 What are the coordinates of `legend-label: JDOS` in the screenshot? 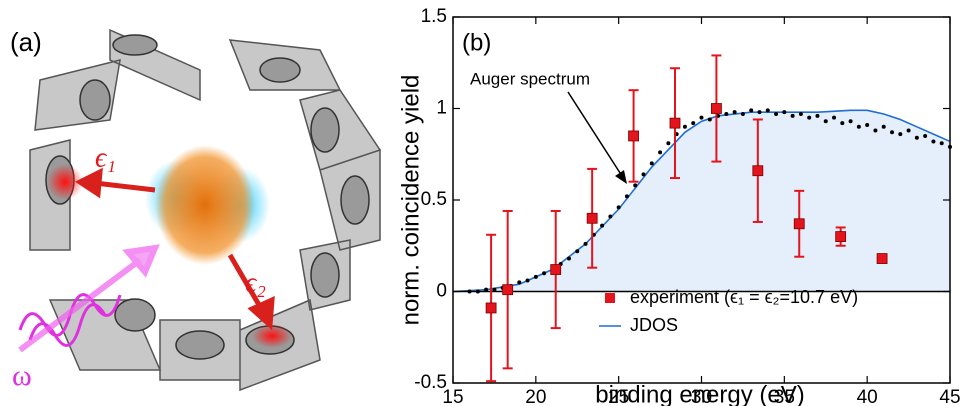 It's located at (654, 325).